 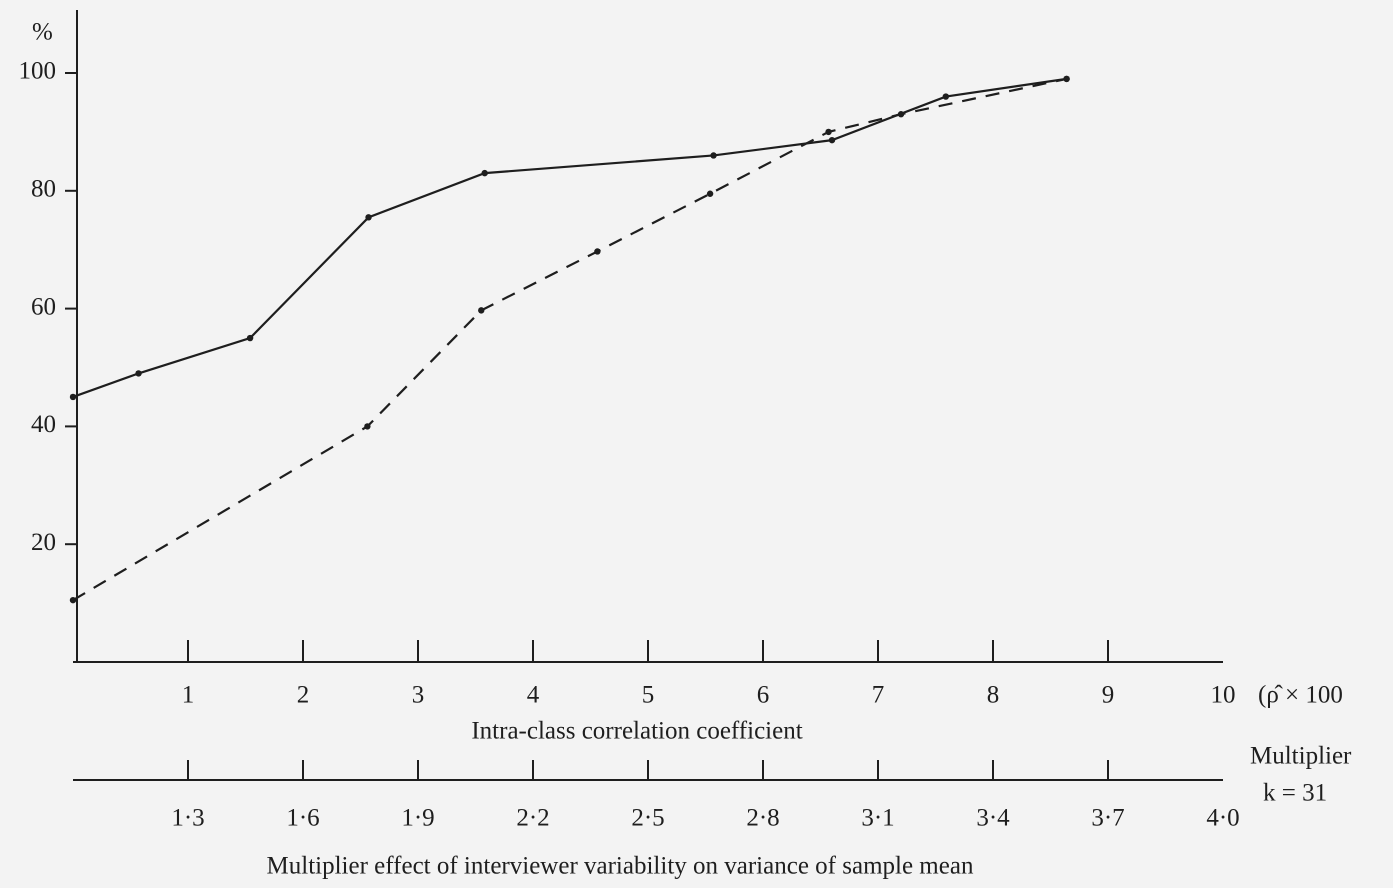 What do you see at coordinates (1295, 793) in the screenshot?
I see `x2-subtitle: k = 31` at bounding box center [1295, 793].